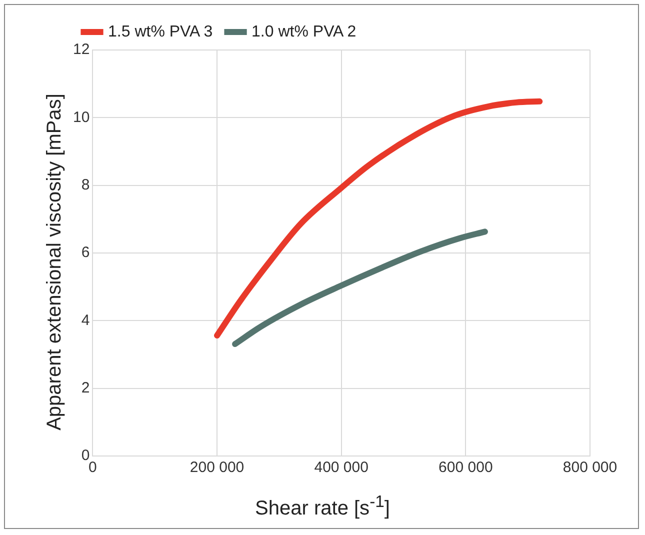 The image size is (645, 535). Describe the element at coordinates (160, 31) in the screenshot. I see `legend-label: 1.5 wt% PVA 3` at that location.